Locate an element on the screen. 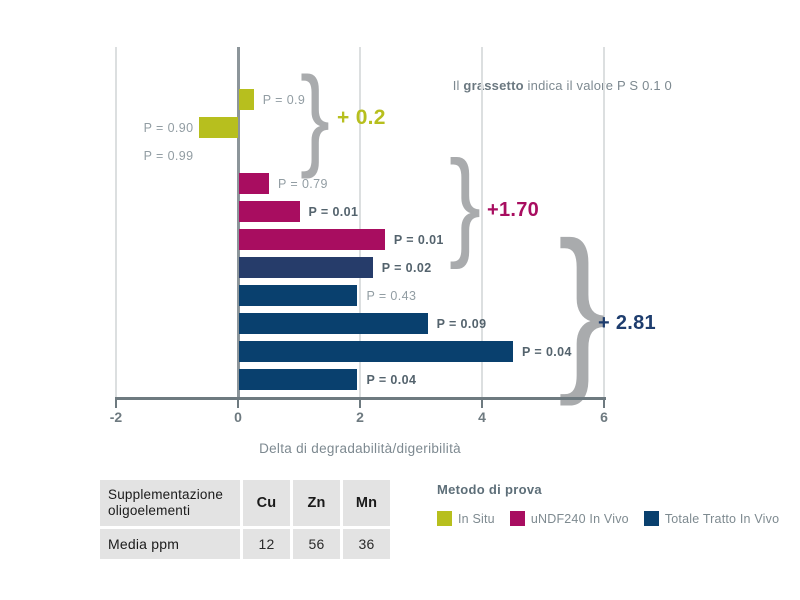  table-header-mn: Mn is located at coordinates (366, 503).